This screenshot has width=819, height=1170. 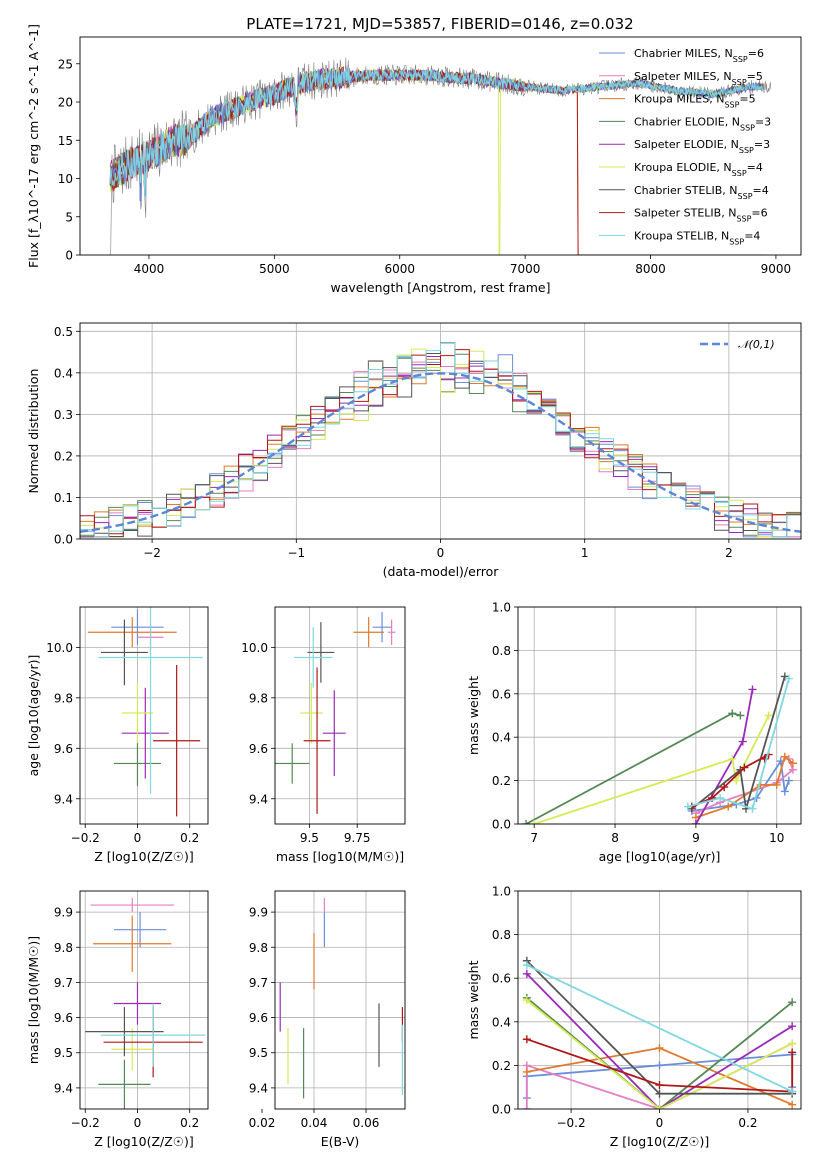 What do you see at coordinates (615, 838) in the screenshot?
I see `x-tick-label: 8` at bounding box center [615, 838].